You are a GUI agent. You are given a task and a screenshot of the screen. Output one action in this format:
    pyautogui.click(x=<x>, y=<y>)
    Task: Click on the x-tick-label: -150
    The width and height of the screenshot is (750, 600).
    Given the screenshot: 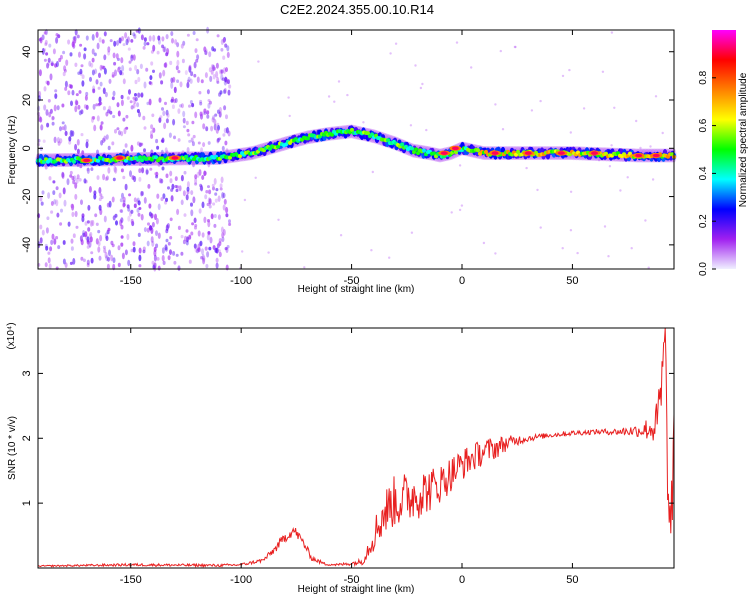 What is the action you would take?
    pyautogui.click(x=131, y=580)
    